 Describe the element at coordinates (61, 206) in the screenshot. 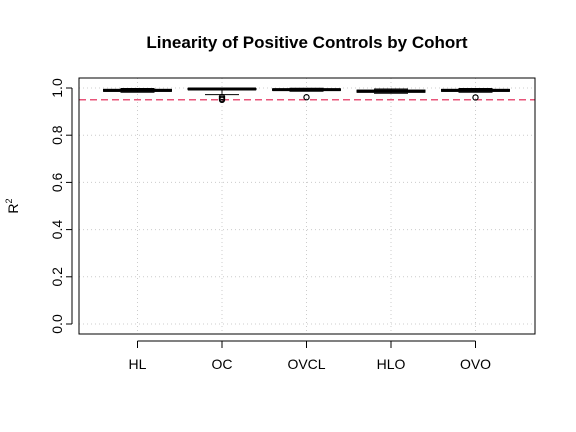

I see `y-axis: 0.0 0.2 0.4 0.6 0.8 1.0` at that location.